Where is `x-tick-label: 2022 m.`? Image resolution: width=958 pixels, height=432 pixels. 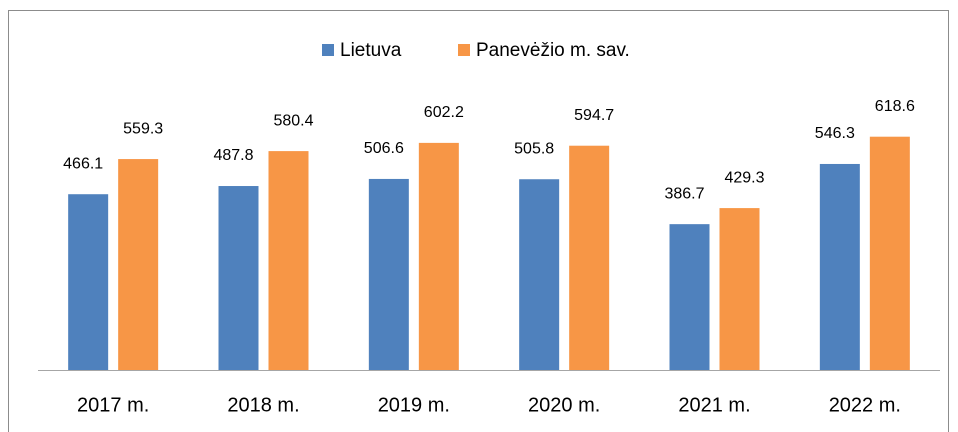
x-tick-label: 2022 m. is located at coordinates (865, 405).